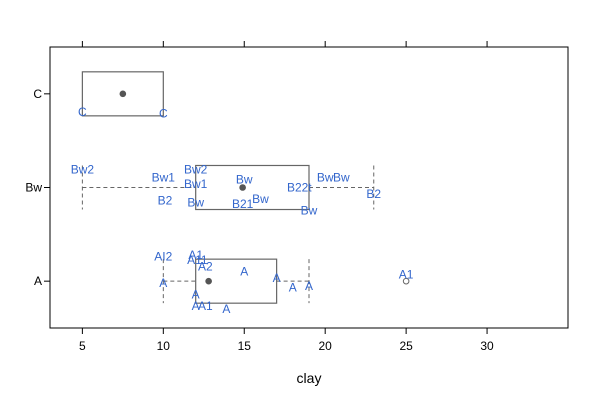 Image resolution: width=600 pixels, height=400 pixels. What do you see at coordinates (82, 112) in the screenshot?
I see `point-label-28: C` at bounding box center [82, 112].